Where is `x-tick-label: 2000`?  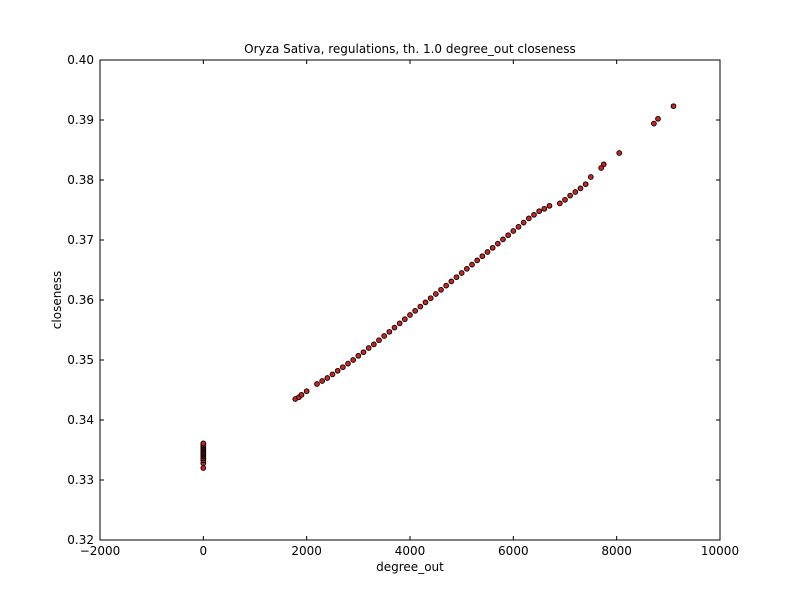 x-tick-label: 2000 is located at coordinates (306, 551).